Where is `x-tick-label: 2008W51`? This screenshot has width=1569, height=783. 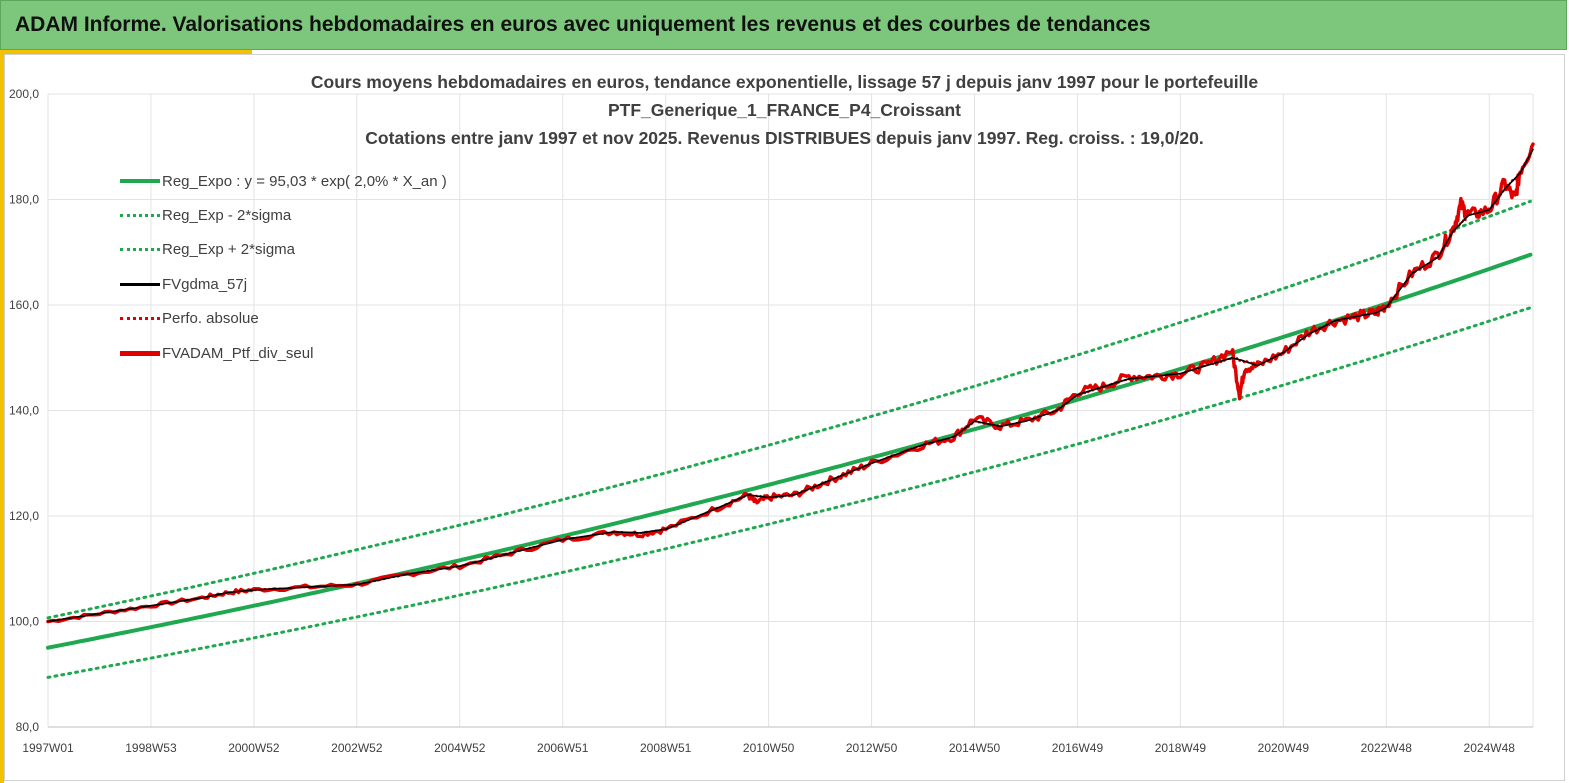 x-tick-label: 2008W51 is located at coordinates (666, 748).